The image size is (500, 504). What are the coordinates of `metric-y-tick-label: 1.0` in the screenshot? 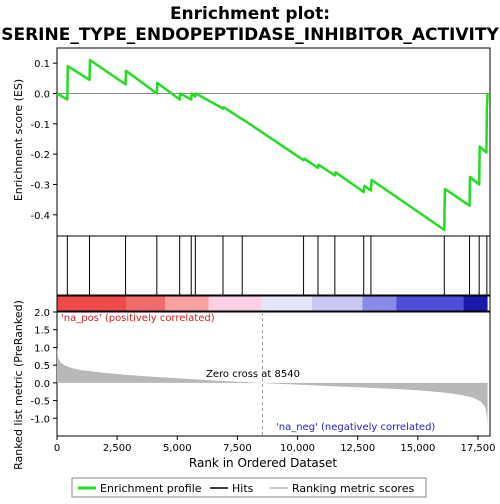 It's located at (42, 348).